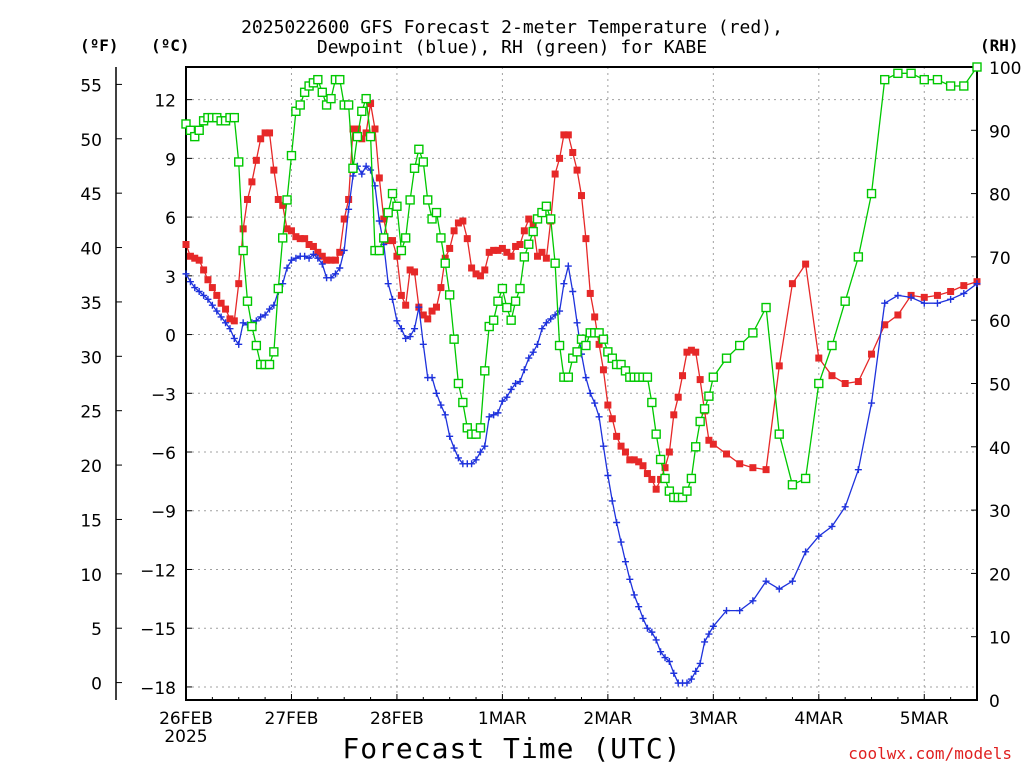 The image size is (1024, 768). Describe the element at coordinates (163, 513) in the screenshot. I see `celsius-tick-label: −9` at that location.